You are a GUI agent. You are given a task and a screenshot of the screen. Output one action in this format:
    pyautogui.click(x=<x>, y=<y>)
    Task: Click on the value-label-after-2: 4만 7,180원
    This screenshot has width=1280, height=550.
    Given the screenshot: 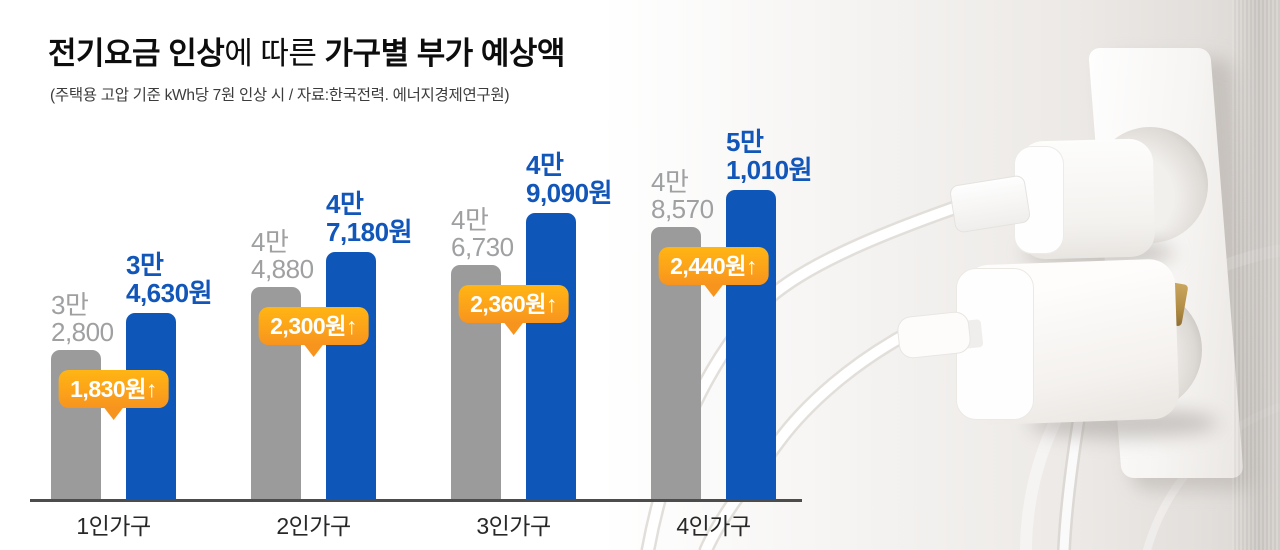 What is the action you would take?
    pyautogui.click(x=369, y=218)
    